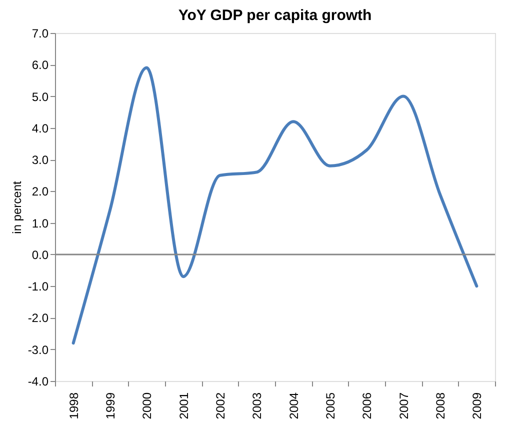  Describe the element at coordinates (293, 406) in the screenshot. I see `x-tick-label: 2004` at that location.